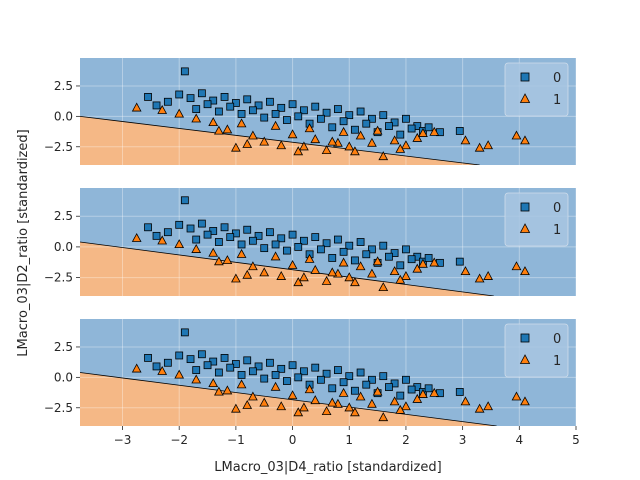 Image resolution: width=640 pixels, height=480 pixels. What do you see at coordinates (293, 440) in the screenshot?
I see `x-tick-label: 0` at bounding box center [293, 440].